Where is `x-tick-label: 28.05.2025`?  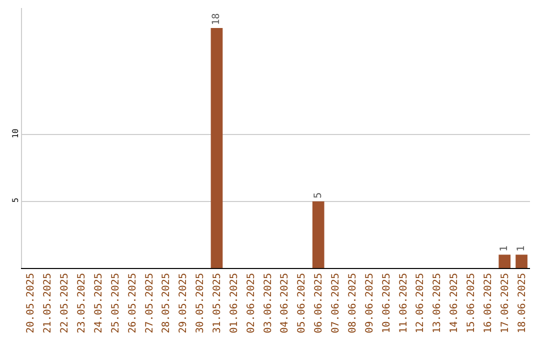
x-tick-label: 28.05.2025 is located at coordinates (166, 303).